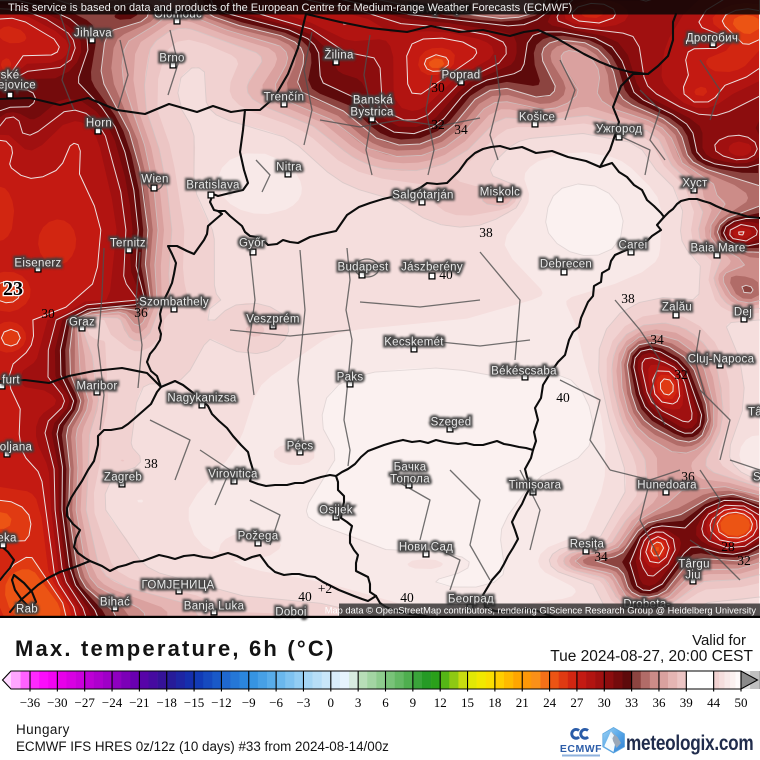 This screenshot has height=760, width=760. Describe the element at coordinates (112, 702) in the screenshot. I see `svg-text: −24` at that location.